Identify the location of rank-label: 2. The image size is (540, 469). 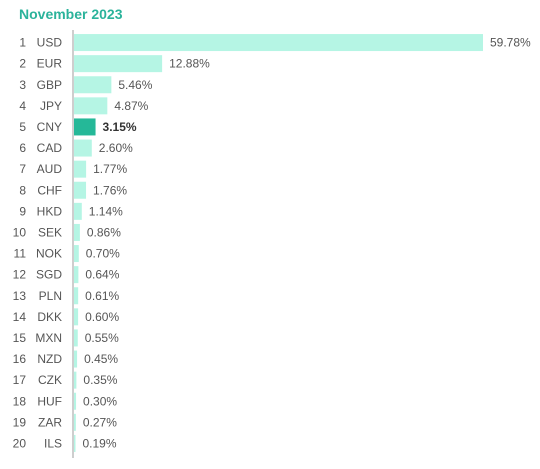
(22, 64).